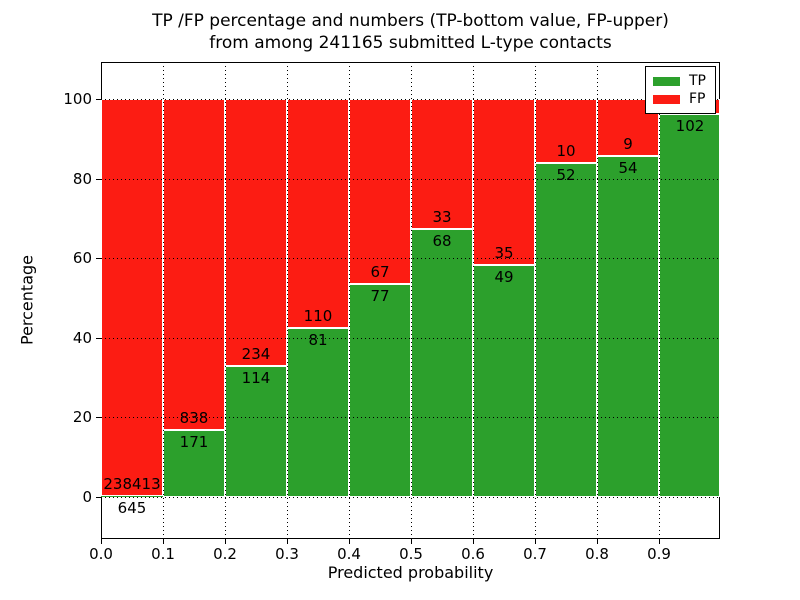  I want to click on legend: TP FP, so click(680, 90).